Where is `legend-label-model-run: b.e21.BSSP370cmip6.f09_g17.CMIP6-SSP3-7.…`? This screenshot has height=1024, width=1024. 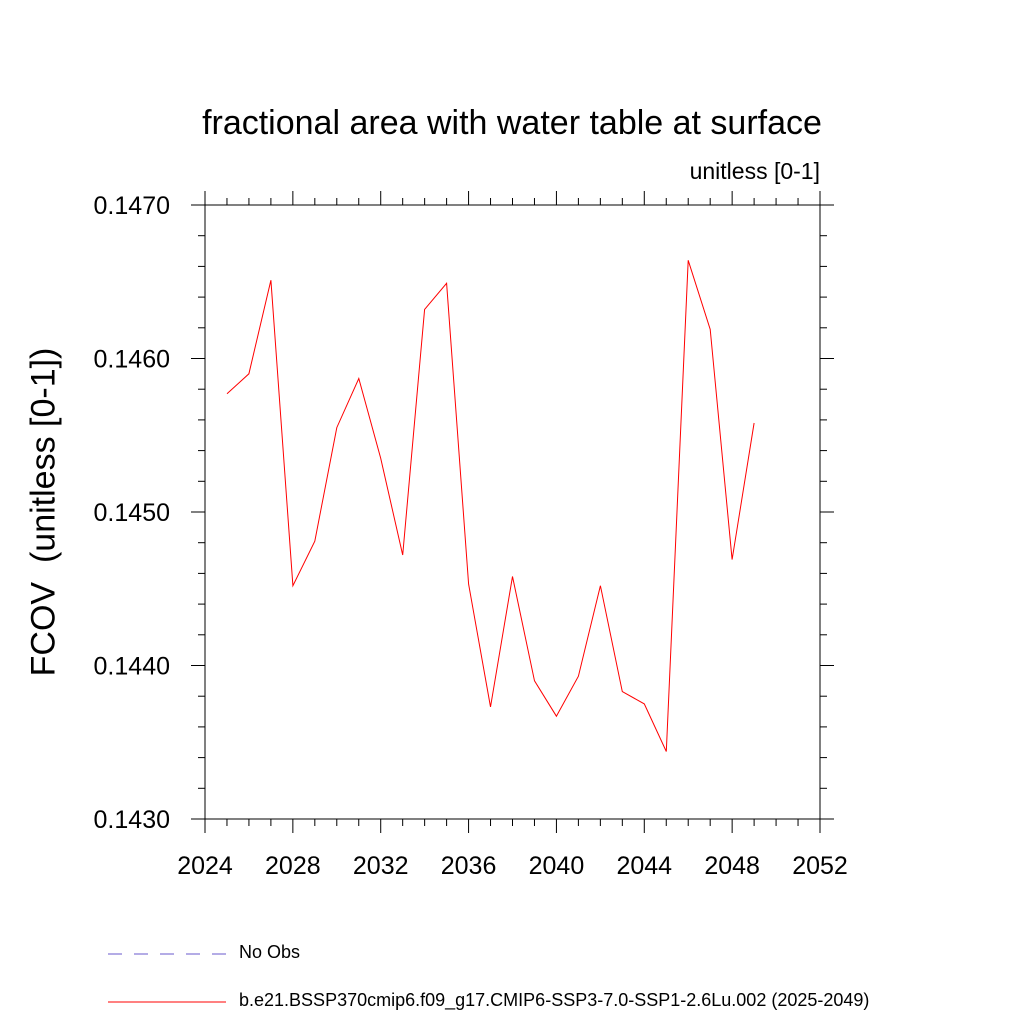
legend-label-model-run: b.e21.BSSP370cmip6.f09_g17.CMIP6-SSP3-7.… is located at coordinates (554, 1000).